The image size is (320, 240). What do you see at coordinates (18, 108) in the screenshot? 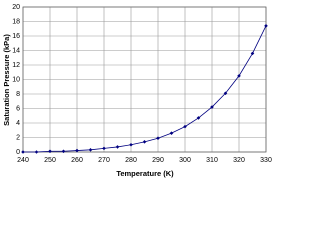
I see `y-tick-label: 6` at bounding box center [18, 108].